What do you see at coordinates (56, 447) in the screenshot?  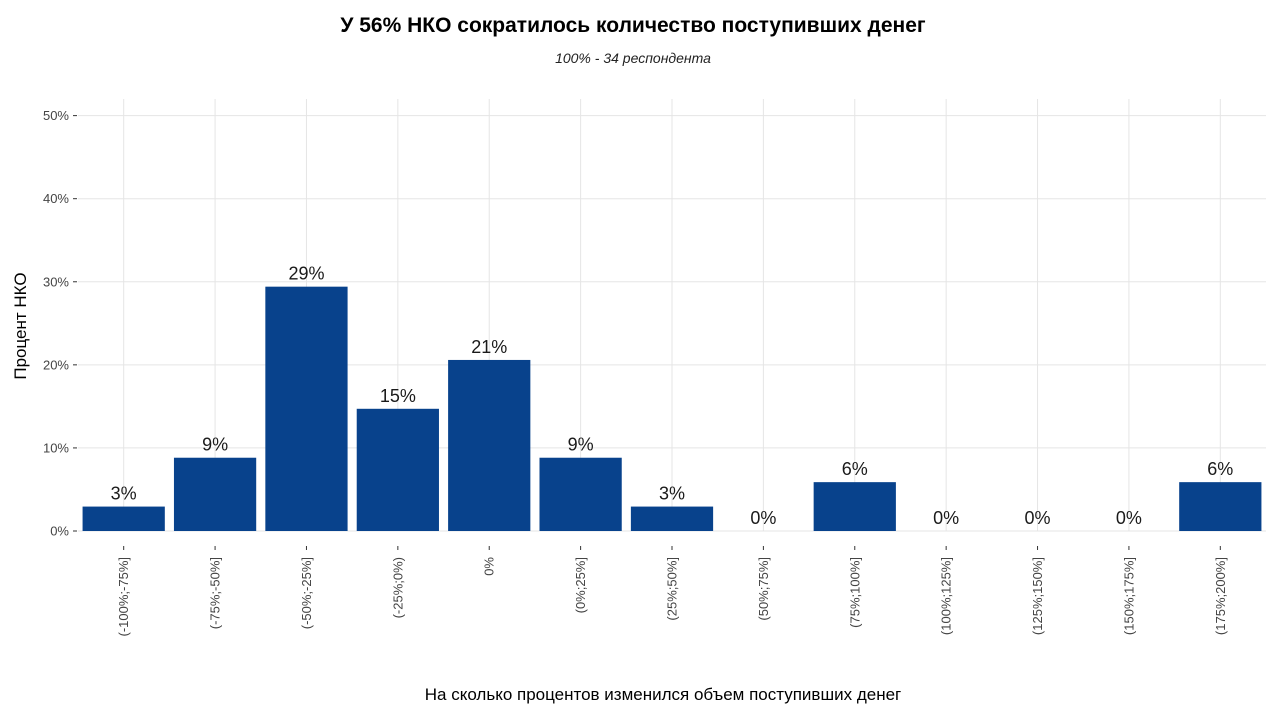 I see `y-tick-label: 10%` at bounding box center [56, 447].